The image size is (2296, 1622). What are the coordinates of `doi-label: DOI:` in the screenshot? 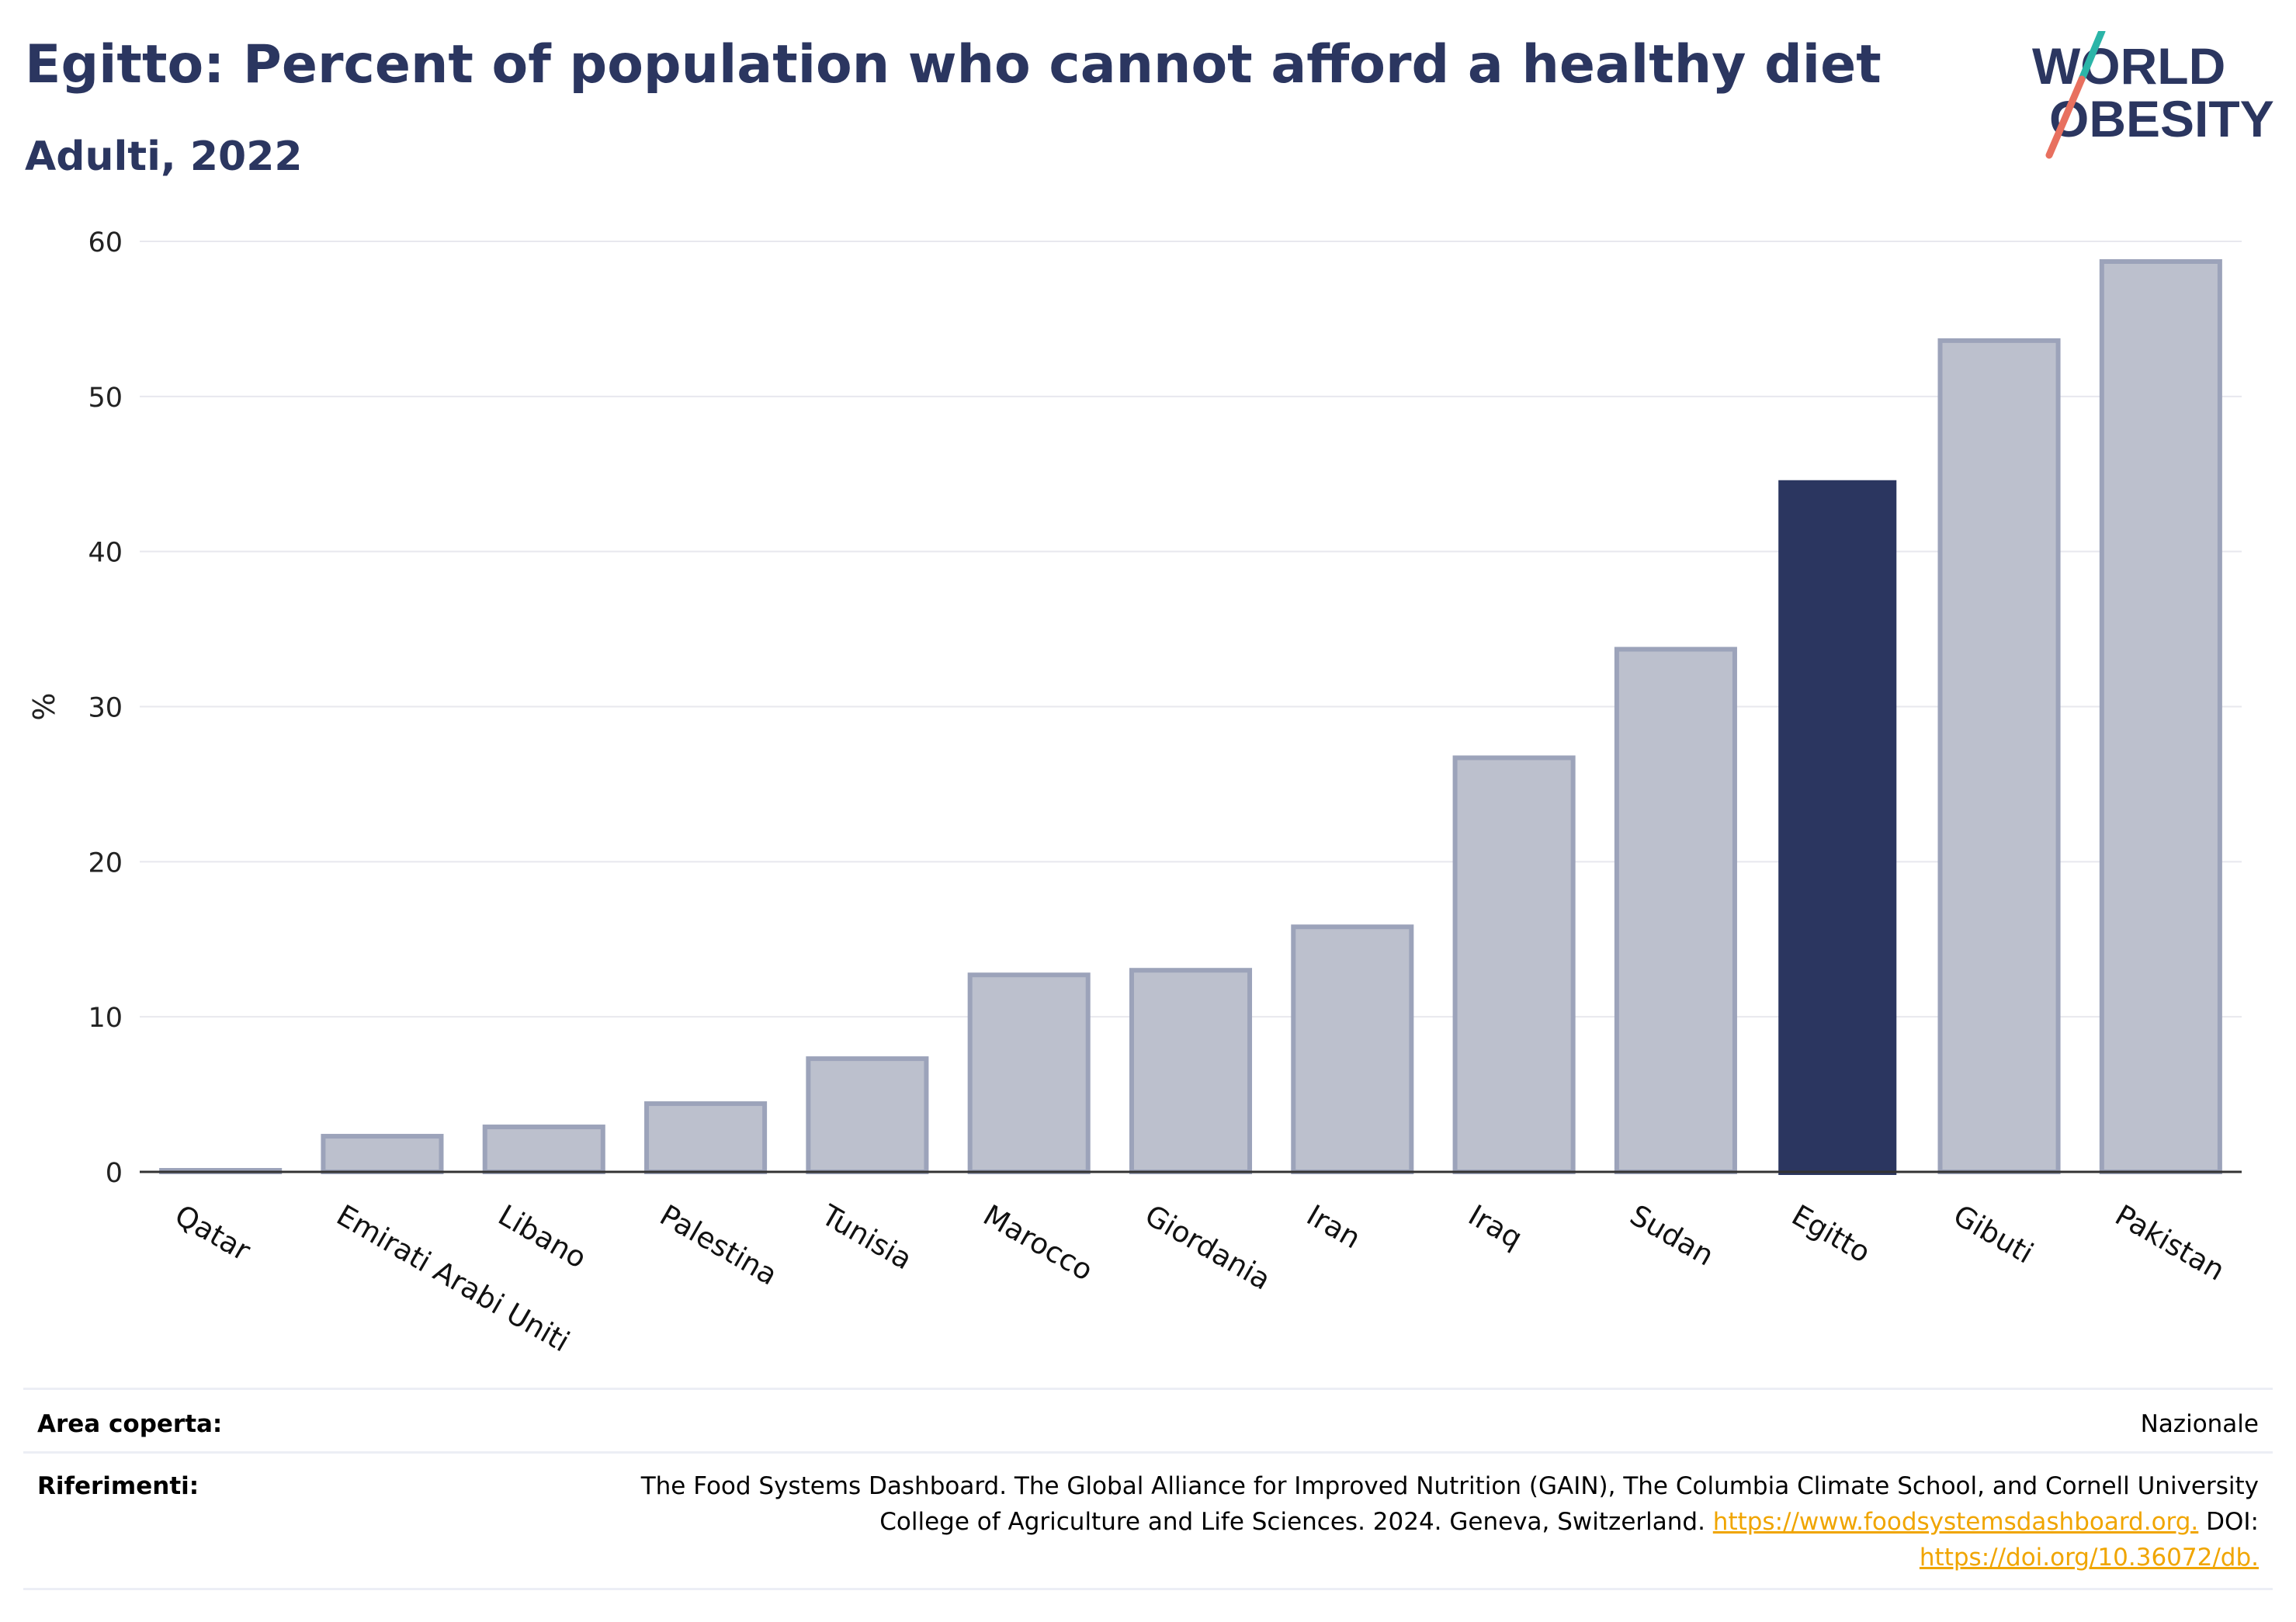 It's located at (2232, 1522).